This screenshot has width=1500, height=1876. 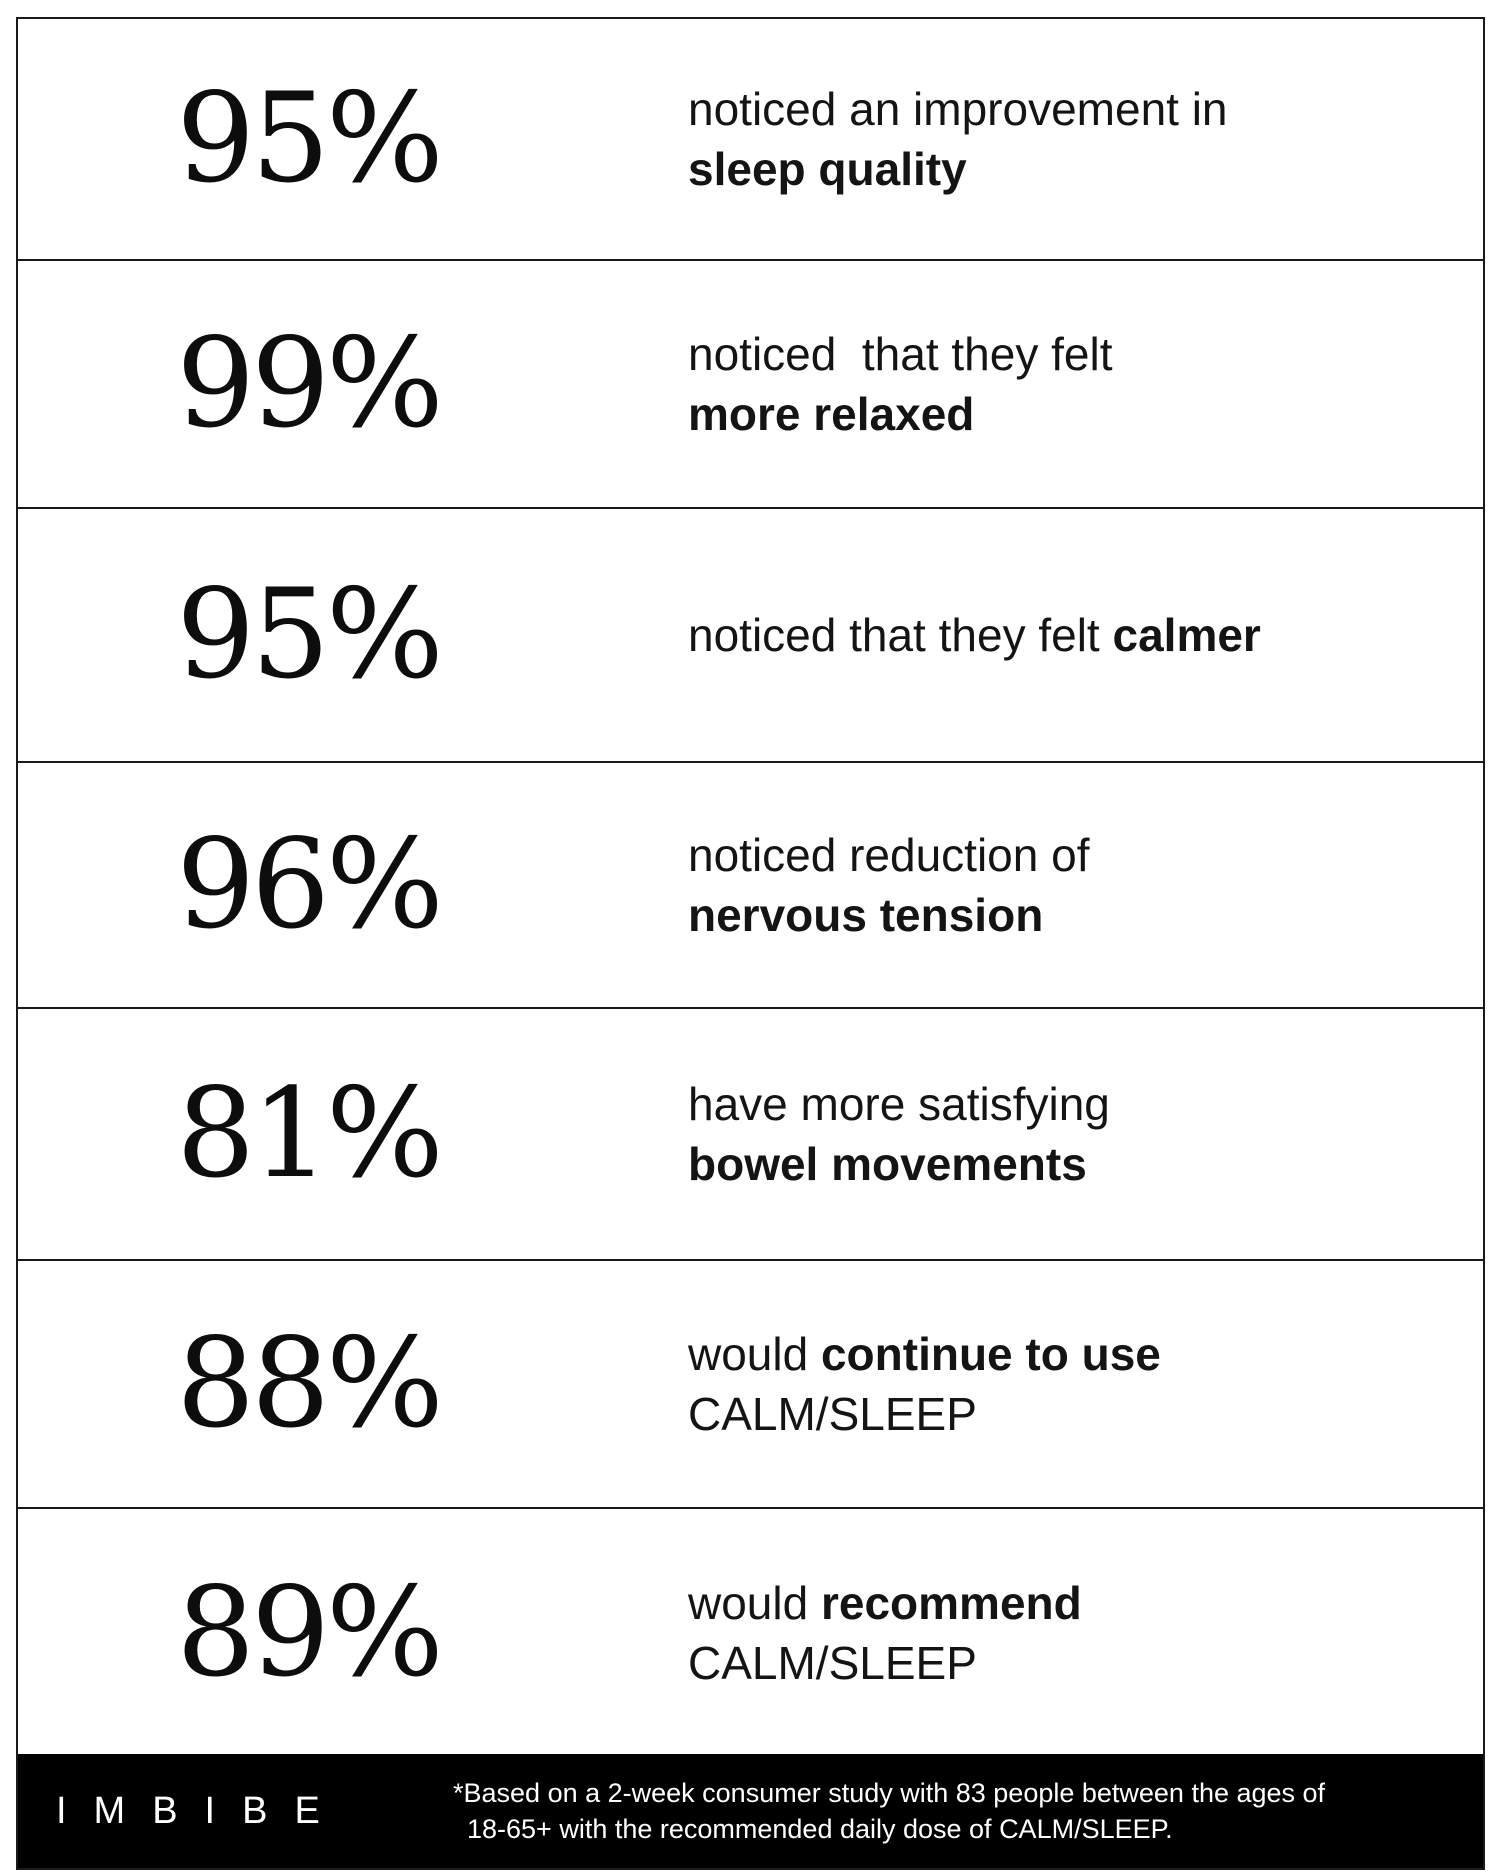 I want to click on stat-percentage: 81%, so click(x=310, y=1134).